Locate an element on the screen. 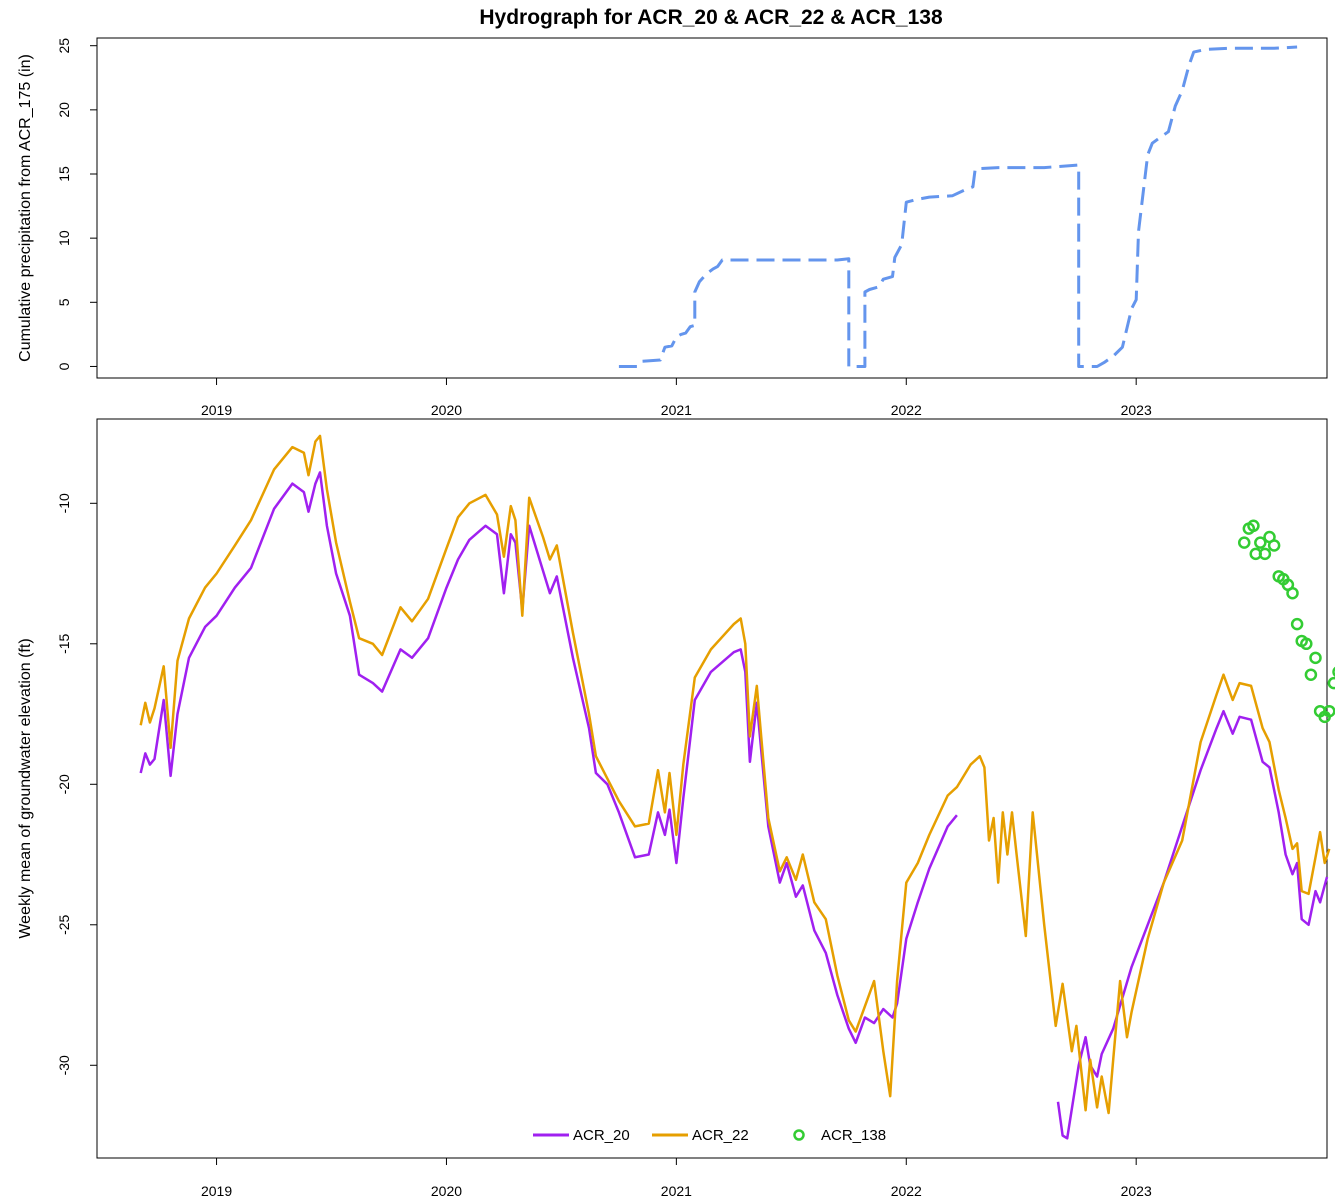  y-tick-label: 15 is located at coordinates (64, 174).